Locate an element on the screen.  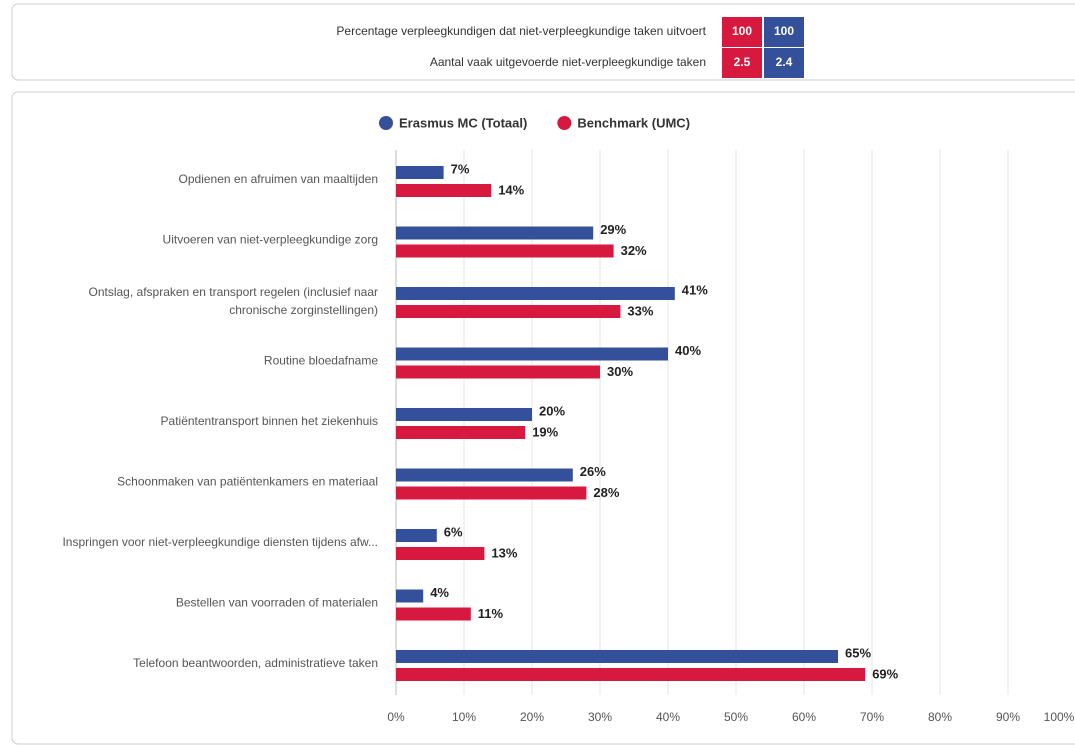
bar-value-label: 29% is located at coordinates (613, 229).